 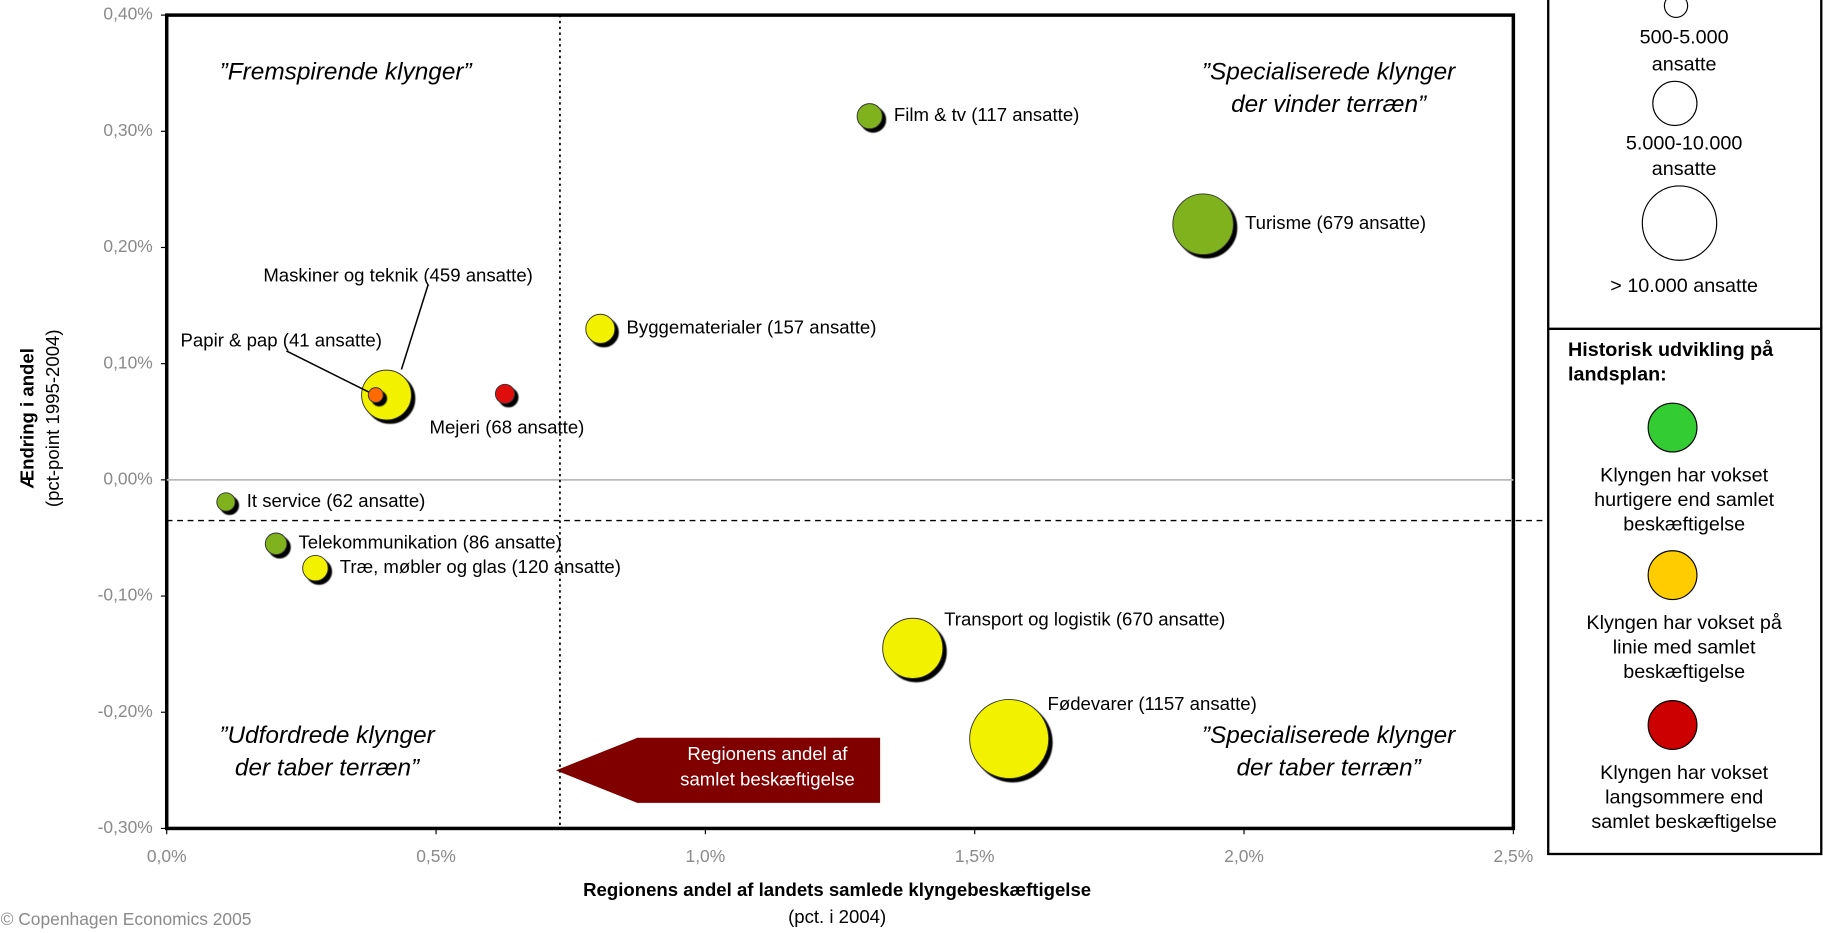 I want to click on legend-label: samlet beskæftigelse, so click(x=1684, y=822).